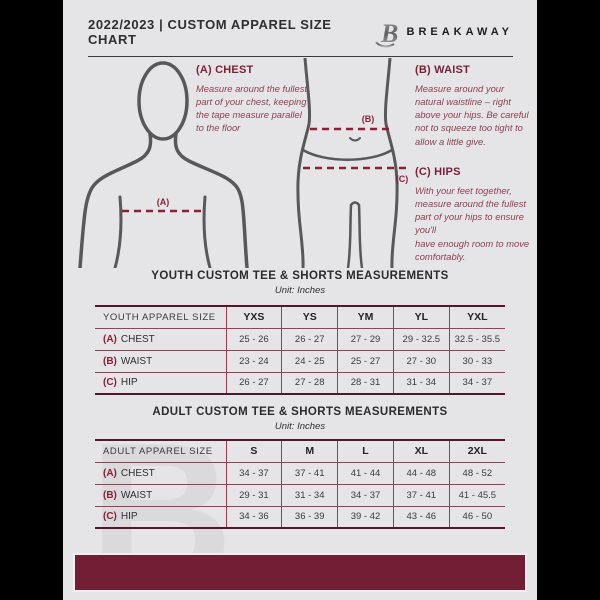 The image size is (600, 600). Describe the element at coordinates (365, 473) in the screenshot. I see `table-cell: 41 - 44` at that location.